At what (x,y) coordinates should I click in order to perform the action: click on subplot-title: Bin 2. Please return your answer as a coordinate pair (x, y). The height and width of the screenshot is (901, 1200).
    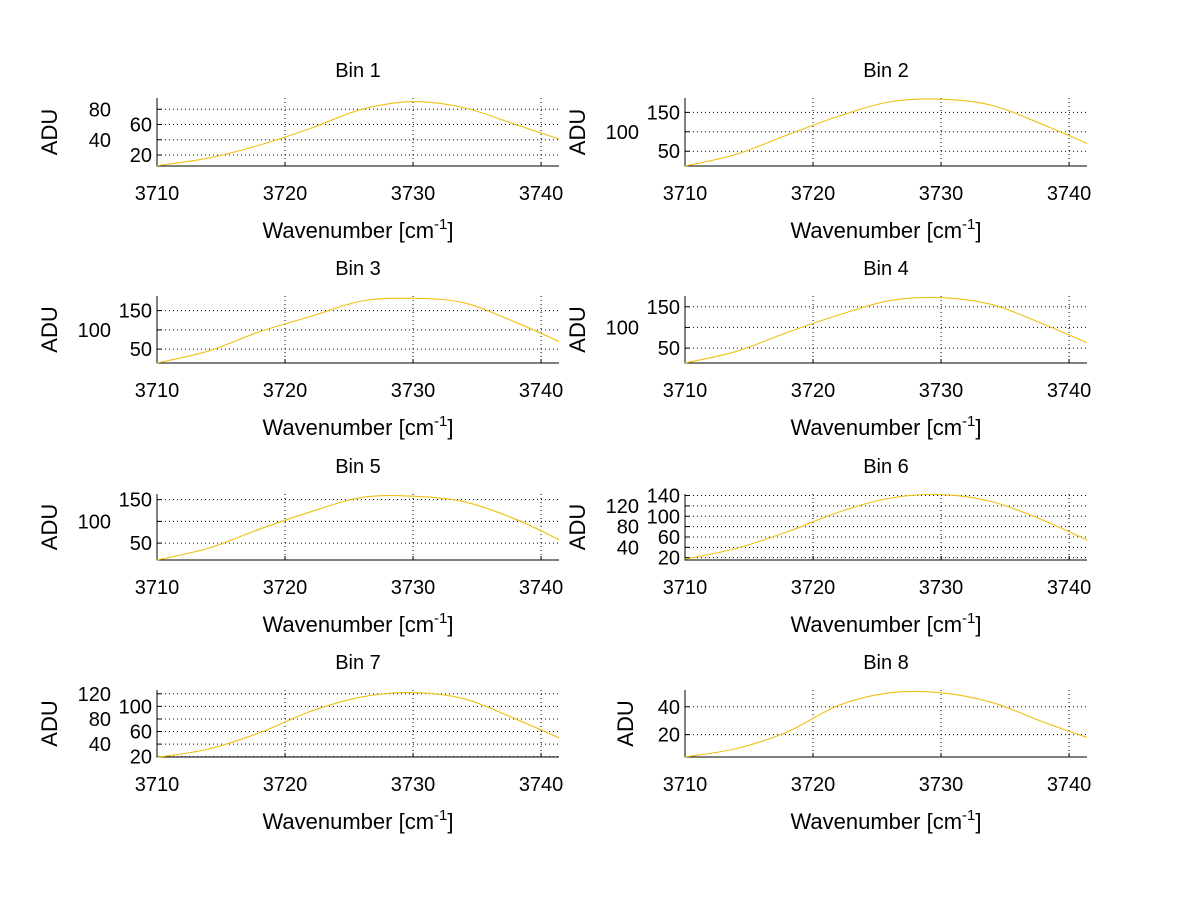
    Looking at the image, I should click on (886, 71).